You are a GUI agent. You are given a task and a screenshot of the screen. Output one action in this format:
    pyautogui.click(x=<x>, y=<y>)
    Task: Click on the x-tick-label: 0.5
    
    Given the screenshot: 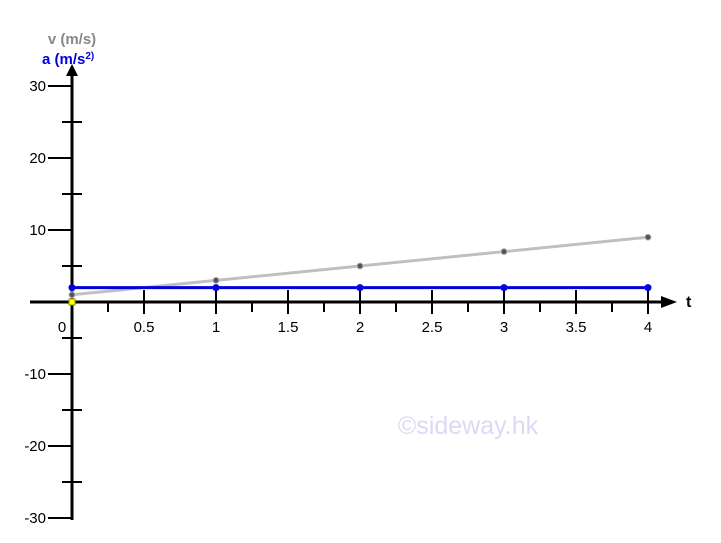 What is the action you would take?
    pyautogui.click(x=144, y=327)
    